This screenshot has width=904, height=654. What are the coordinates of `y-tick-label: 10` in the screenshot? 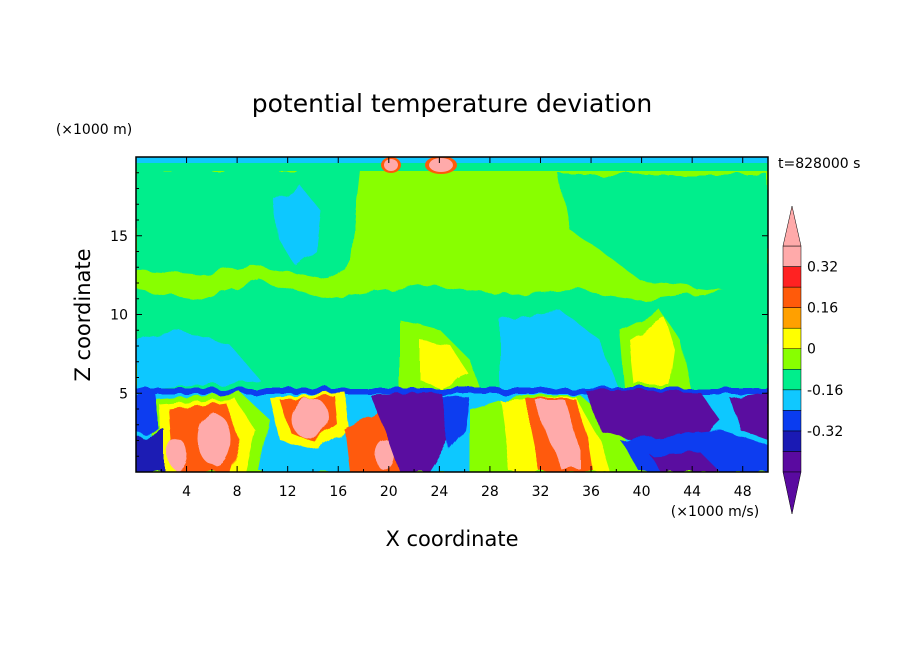 It's located at (119, 316).